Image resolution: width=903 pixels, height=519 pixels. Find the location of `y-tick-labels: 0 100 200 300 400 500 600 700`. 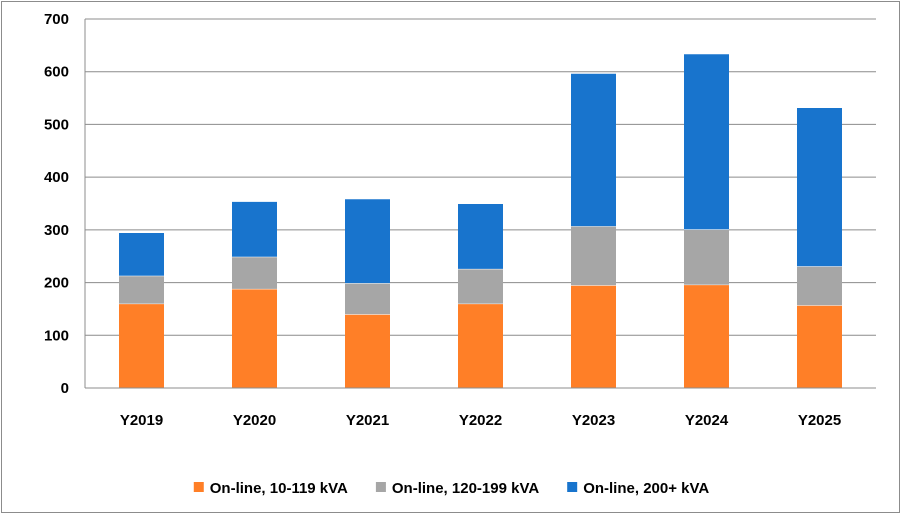

y-tick-labels: 0 100 200 300 400 500 600 700 is located at coordinates (56, 204).